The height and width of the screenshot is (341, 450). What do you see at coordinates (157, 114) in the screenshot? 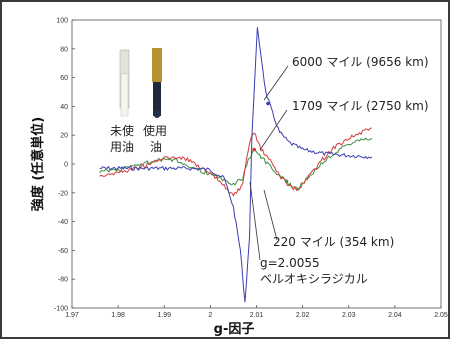
I see `used-oil-tube-tip` at bounding box center [157, 114].